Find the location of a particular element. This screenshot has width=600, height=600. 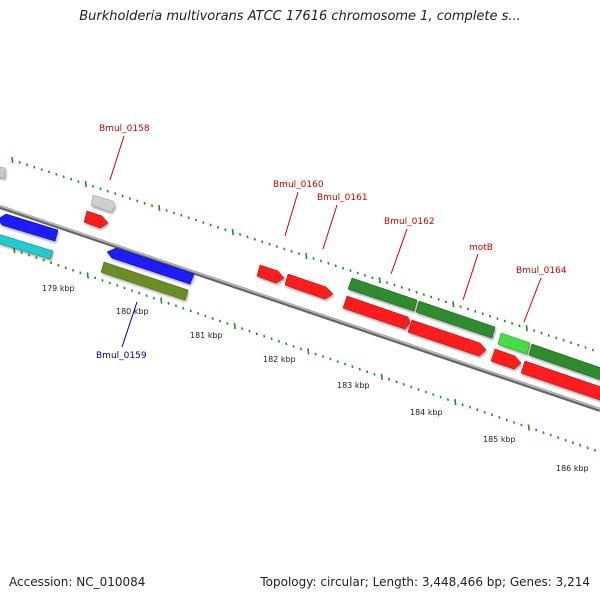

scale-label-180: 180 kbp is located at coordinates (132, 311).